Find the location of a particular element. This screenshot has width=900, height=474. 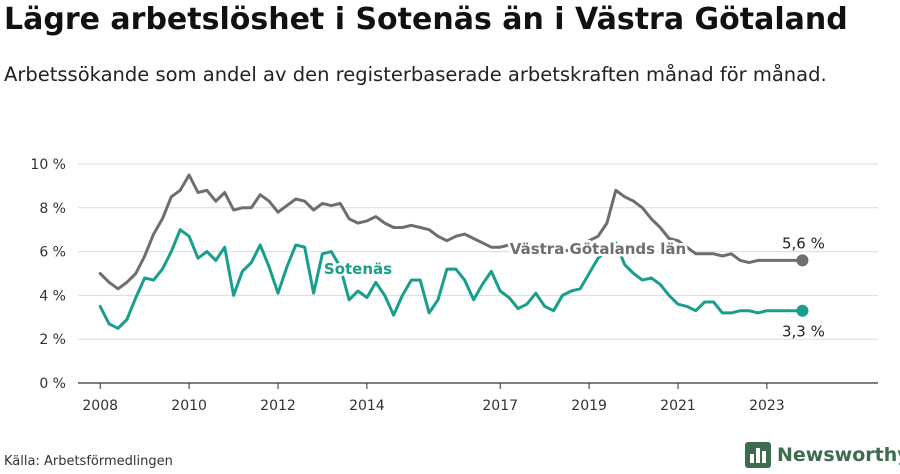

series-labels: 5,6 % 3,3 % Västra Götalands län Sotenäs is located at coordinates (573, 287).